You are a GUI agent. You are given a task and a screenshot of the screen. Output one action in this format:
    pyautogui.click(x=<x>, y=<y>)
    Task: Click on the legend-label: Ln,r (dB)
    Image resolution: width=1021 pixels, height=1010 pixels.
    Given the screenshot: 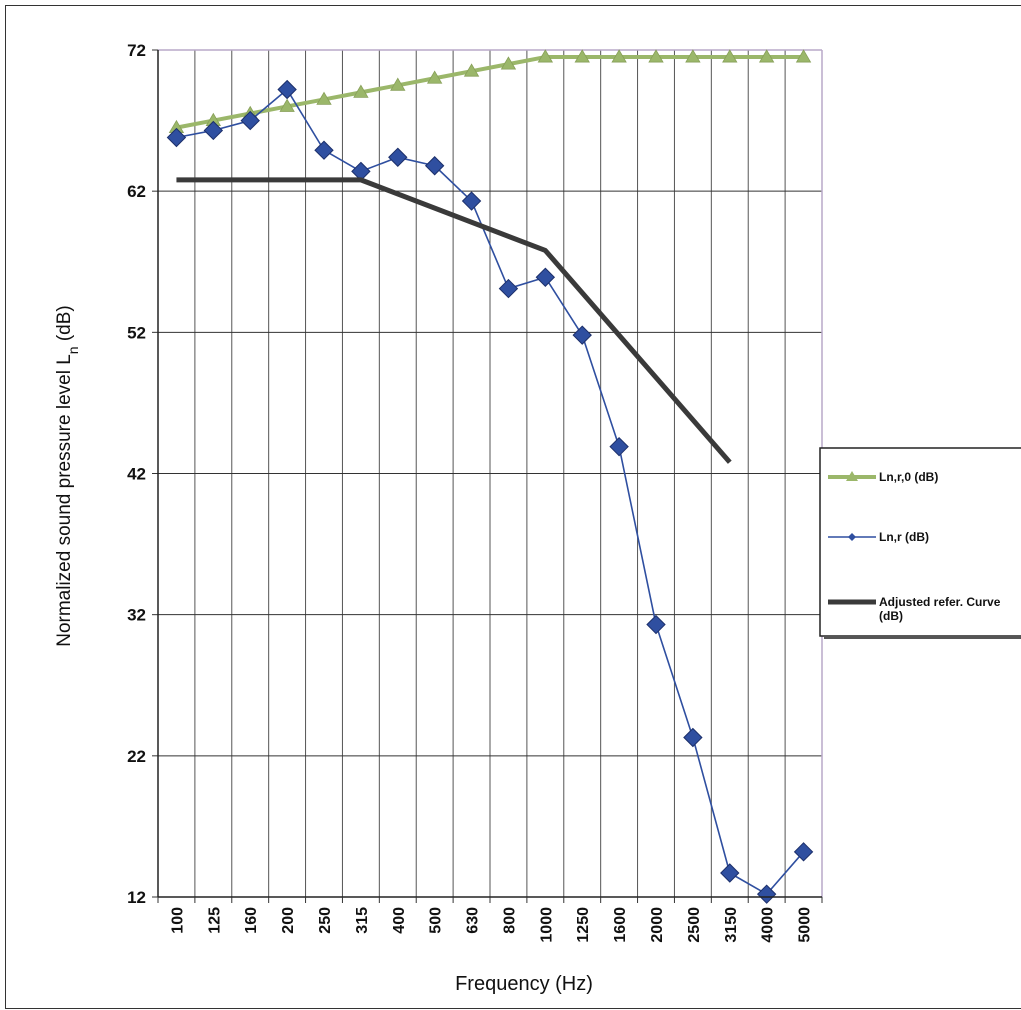 What is the action you would take?
    pyautogui.click(x=904, y=537)
    